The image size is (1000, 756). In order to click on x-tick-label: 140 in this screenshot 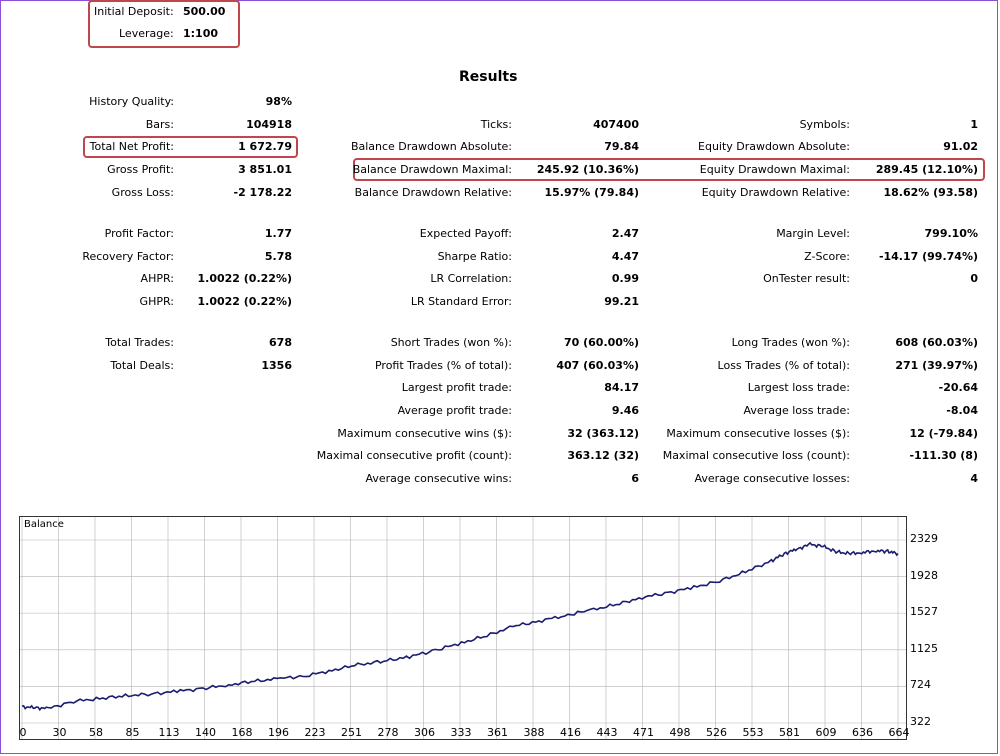, I will do `click(205, 732)`.